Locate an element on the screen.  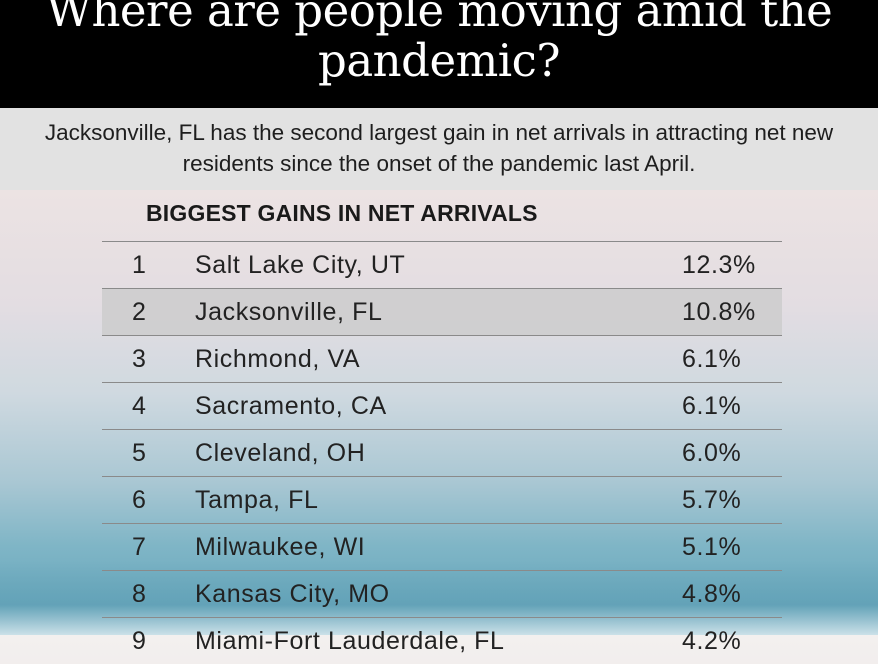
table-row: 5 Cleveland, OH 6.0% is located at coordinates (442, 452).